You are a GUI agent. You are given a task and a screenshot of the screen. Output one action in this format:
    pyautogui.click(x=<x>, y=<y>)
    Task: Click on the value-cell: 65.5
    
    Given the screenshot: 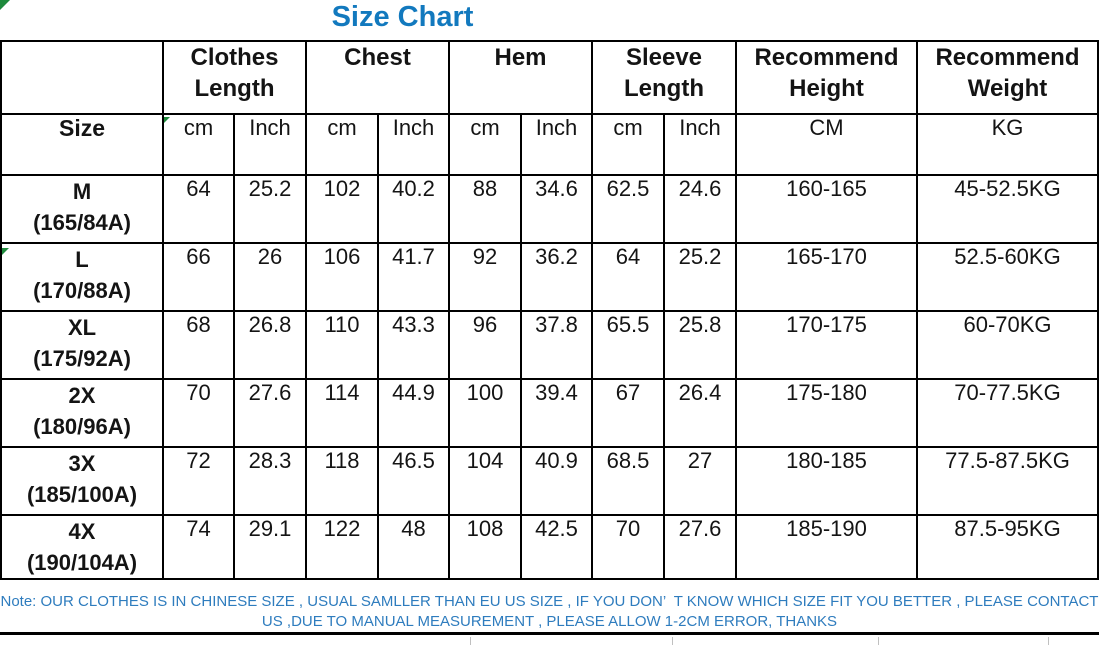 What is the action you would take?
    pyautogui.click(x=628, y=345)
    